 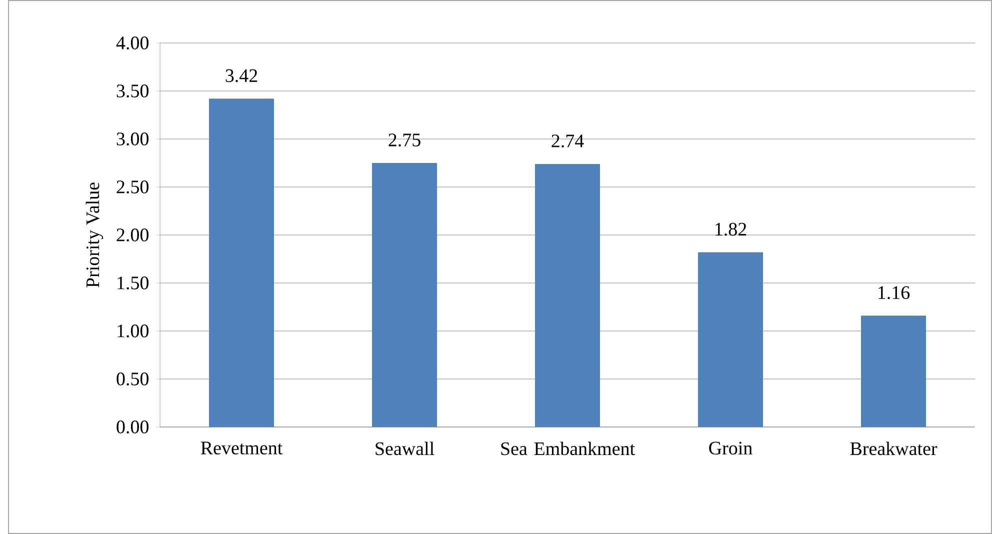 What do you see at coordinates (133, 283) in the screenshot?
I see `y-tick-label: 1.50` at bounding box center [133, 283].